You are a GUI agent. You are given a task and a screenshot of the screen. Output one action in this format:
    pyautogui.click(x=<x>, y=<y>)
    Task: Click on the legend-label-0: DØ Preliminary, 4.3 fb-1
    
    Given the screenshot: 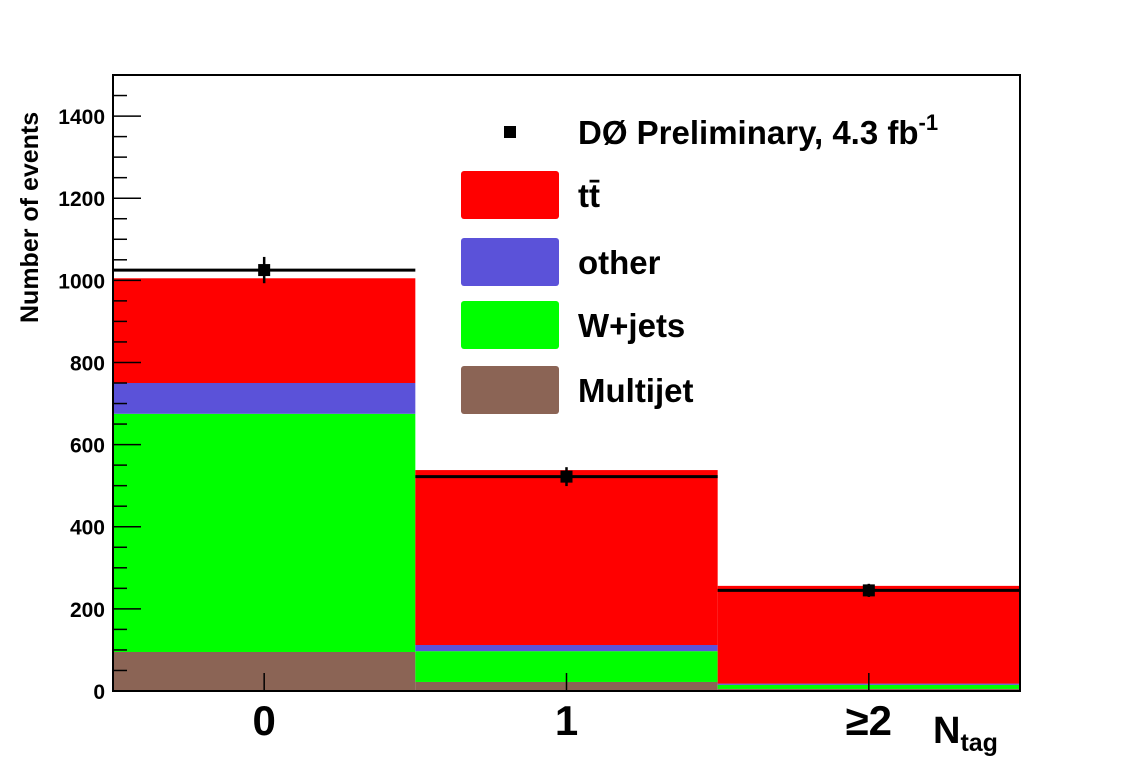 What is the action you would take?
    pyautogui.click(x=758, y=130)
    